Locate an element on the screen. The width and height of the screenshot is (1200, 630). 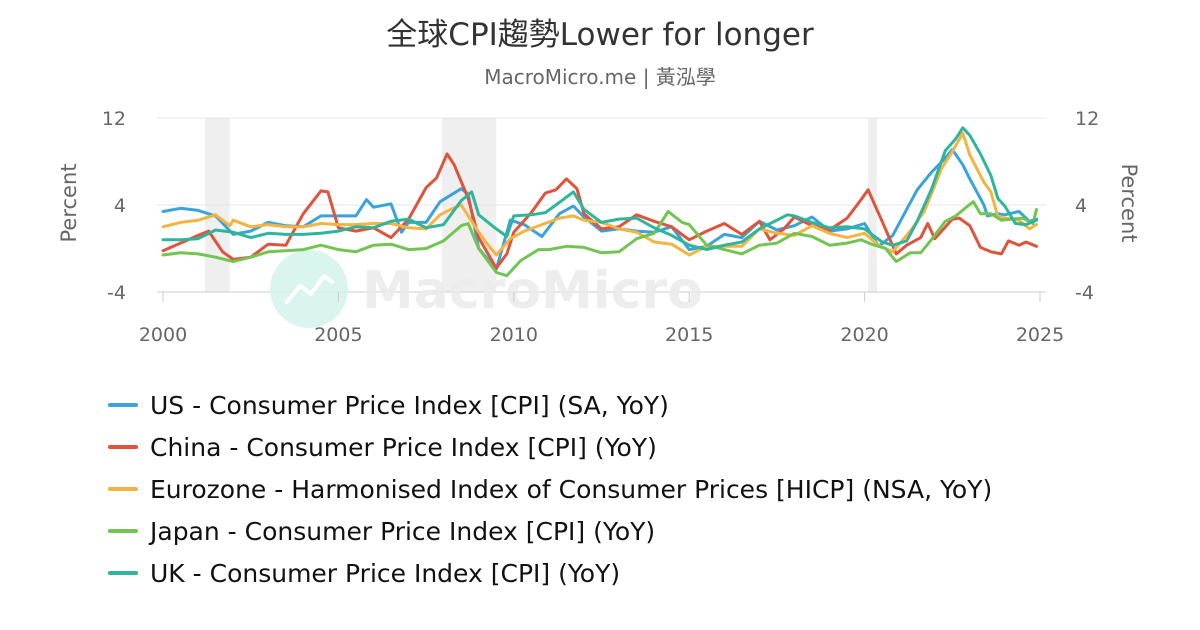
y-tick-left-12: 12 is located at coordinates (114, 119).